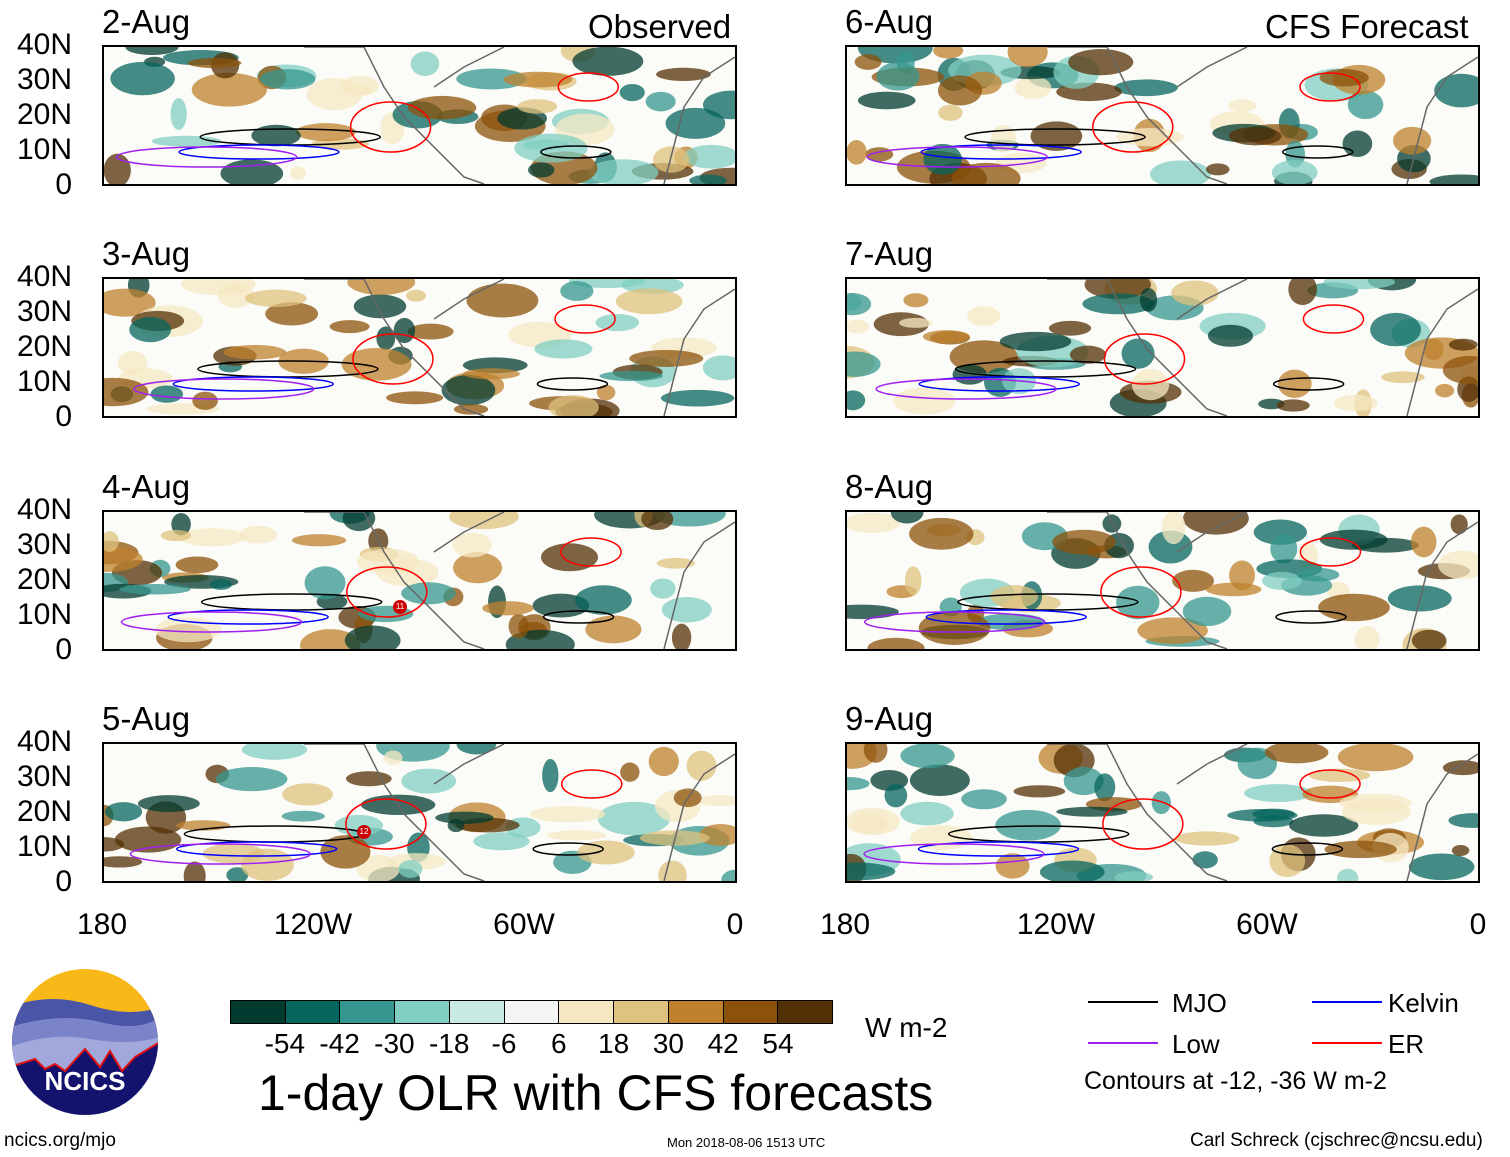 The image size is (1510, 1157). I want to click on panel-date-label: 4-Aug, so click(146, 486).